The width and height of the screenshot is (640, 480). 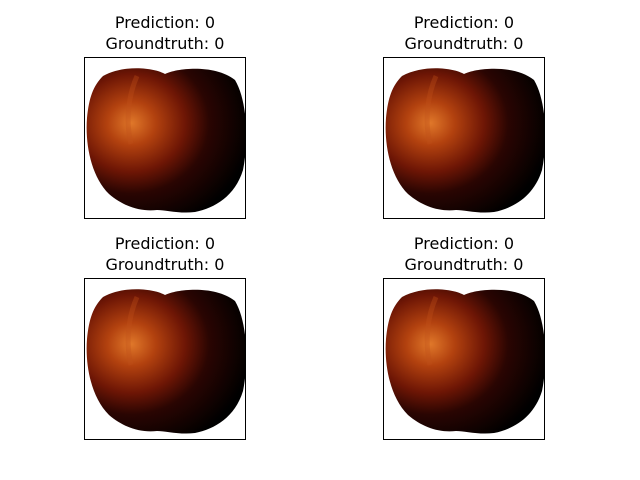 I want to click on subplot-panel-1: Prediction: 0 Groundtruth: 0, so click(x=165, y=115).